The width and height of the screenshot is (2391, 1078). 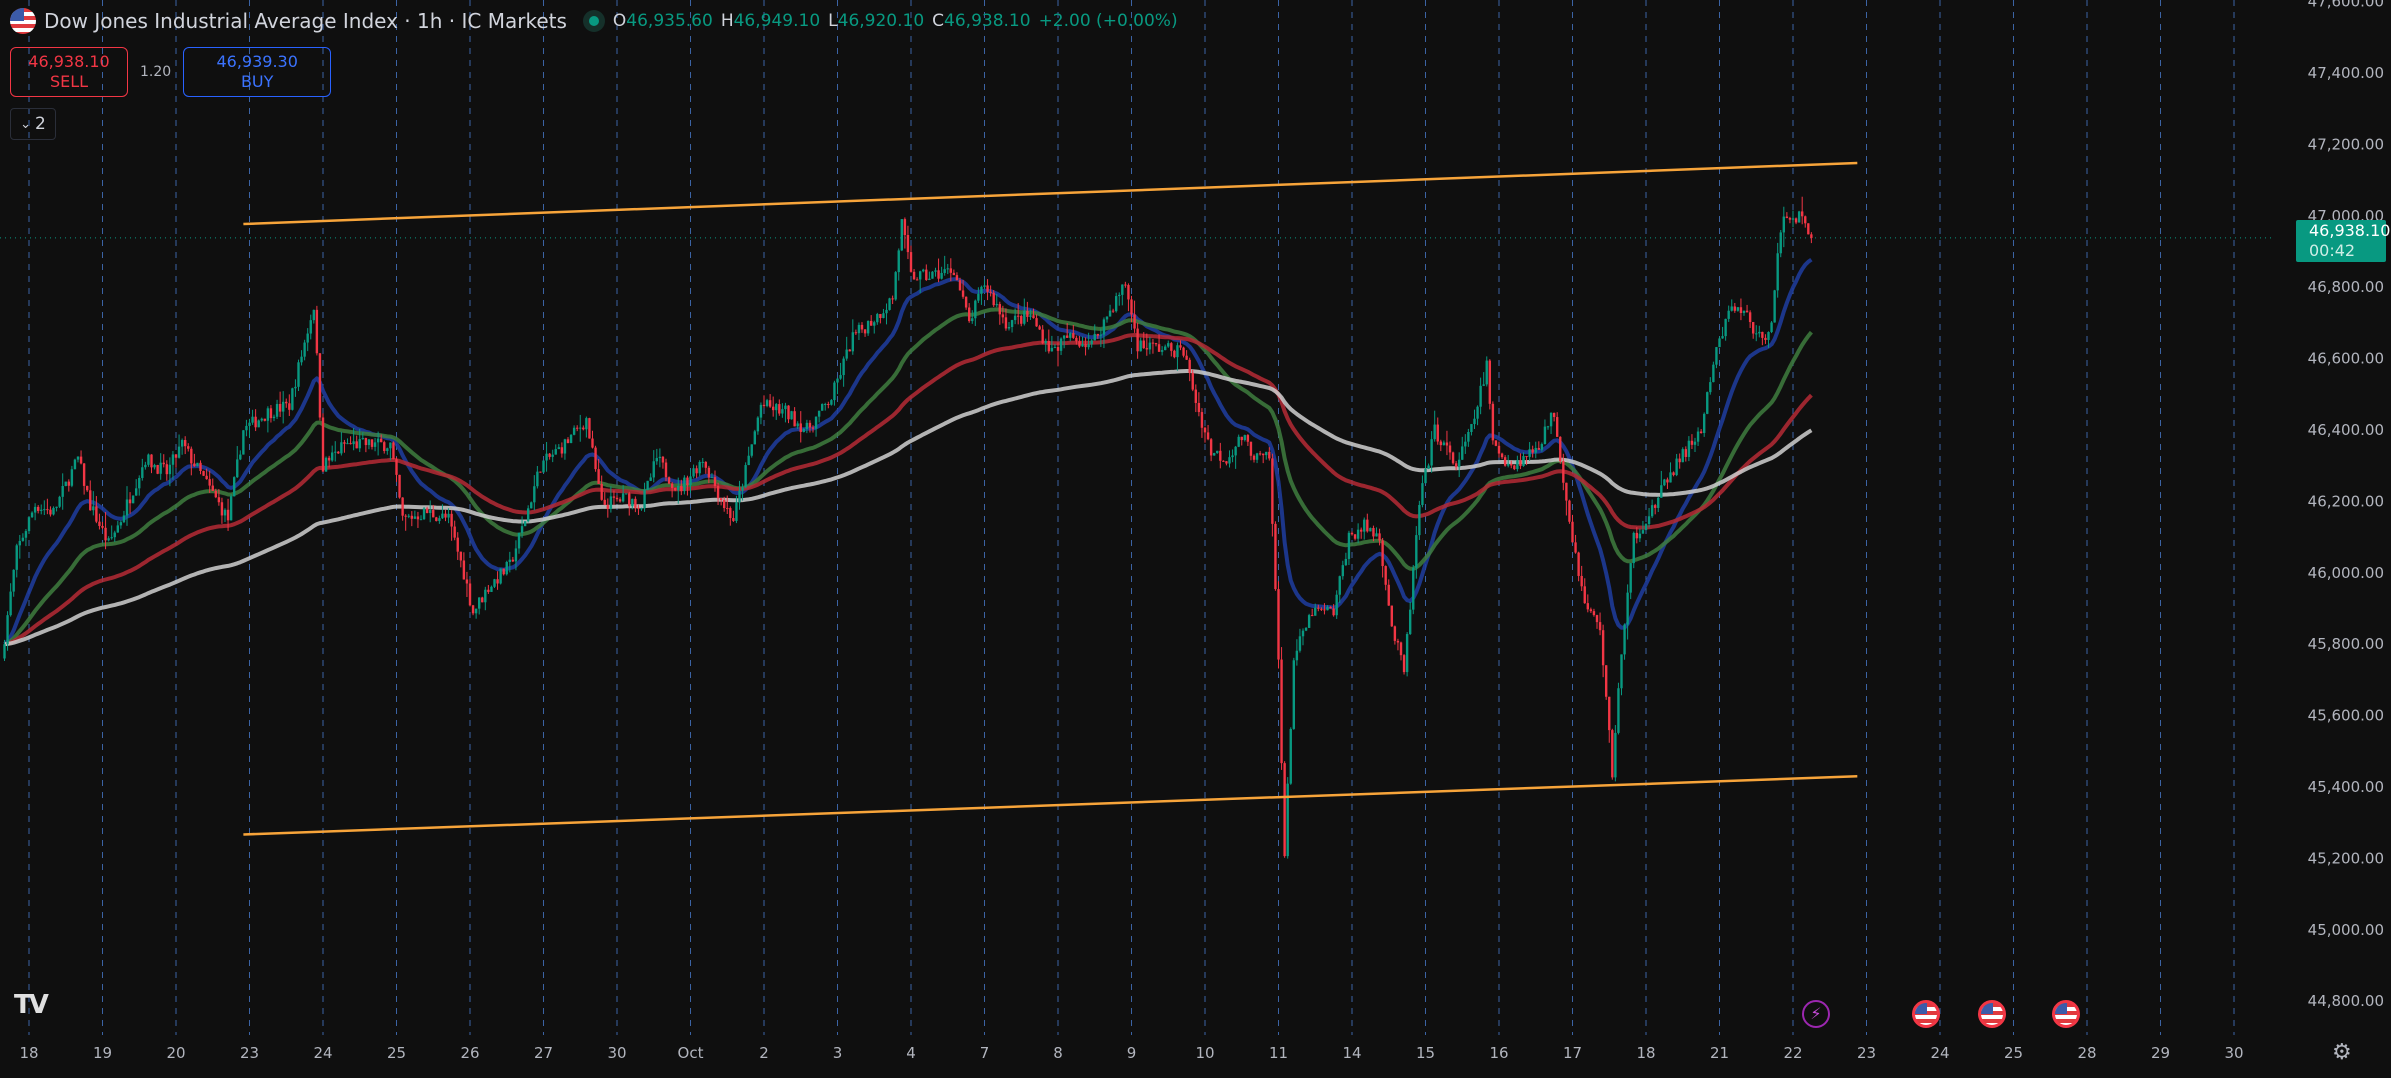 What do you see at coordinates (33, 124) in the screenshot?
I see `indicators-toggle-button: ⌄ 2` at bounding box center [33, 124].